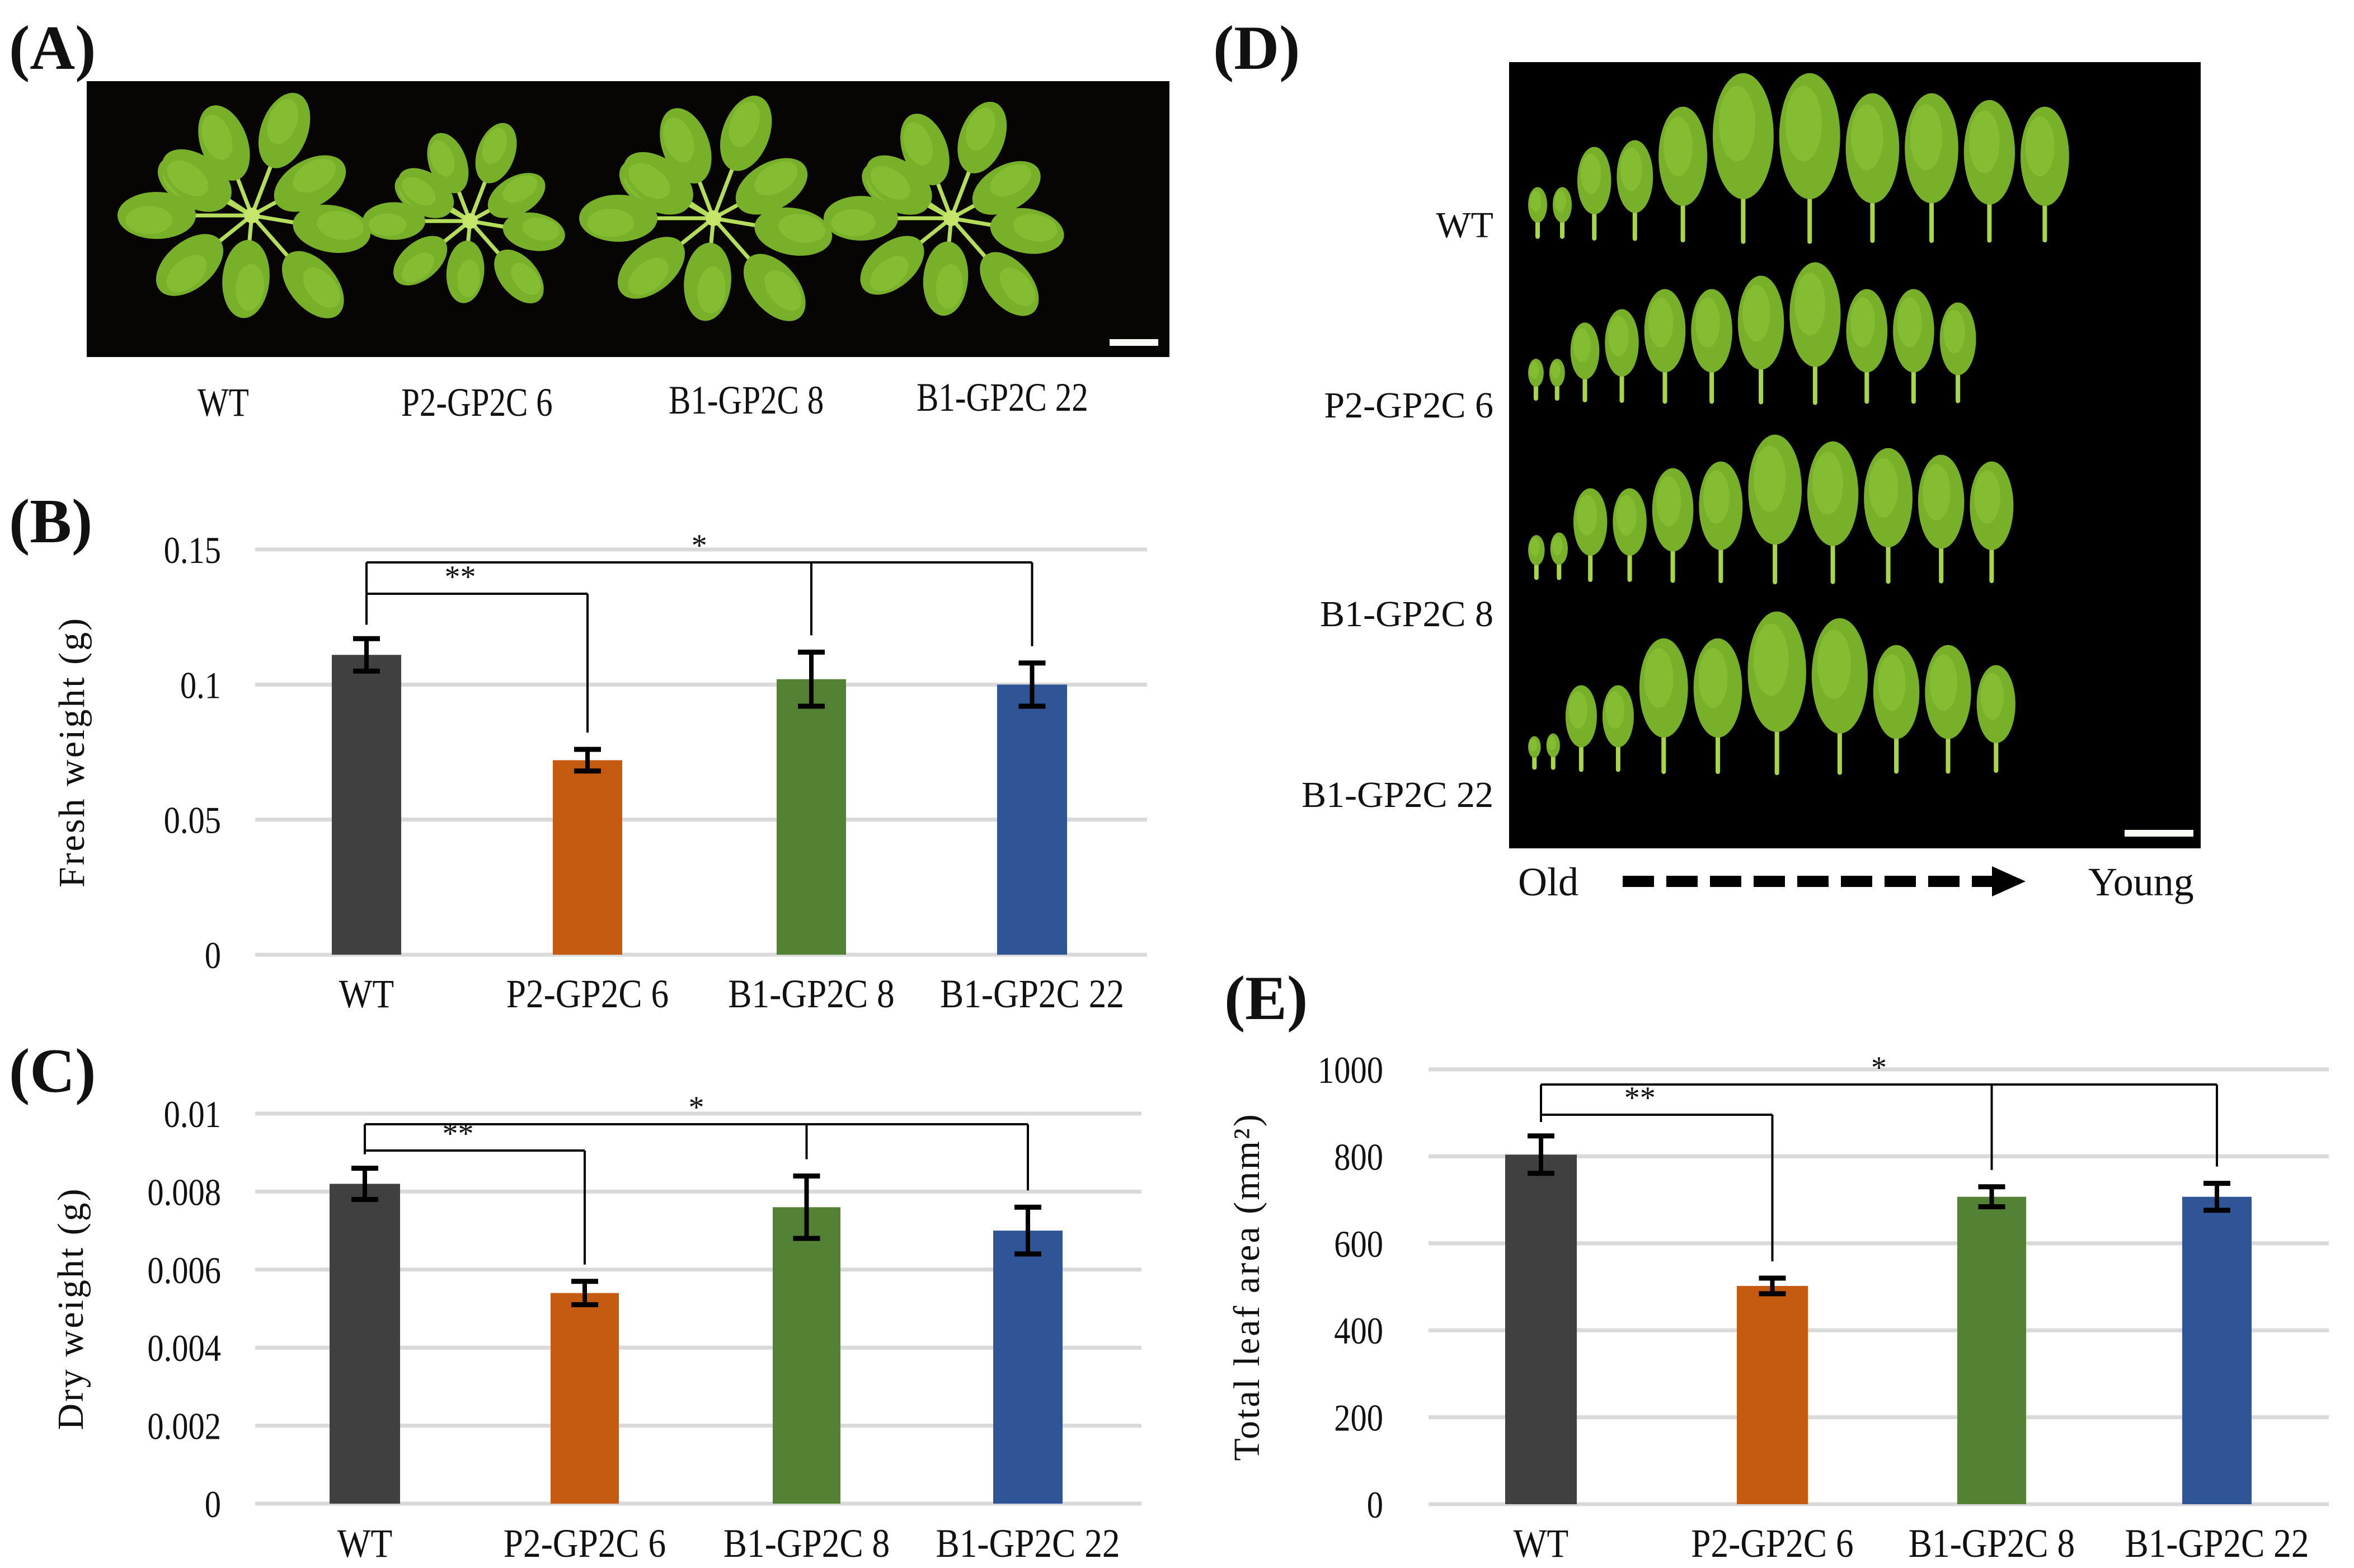  What do you see at coordinates (1003, 398) in the screenshot?
I see `genotype-label-b1-gp2c-22: B1-GP2C 22` at bounding box center [1003, 398].